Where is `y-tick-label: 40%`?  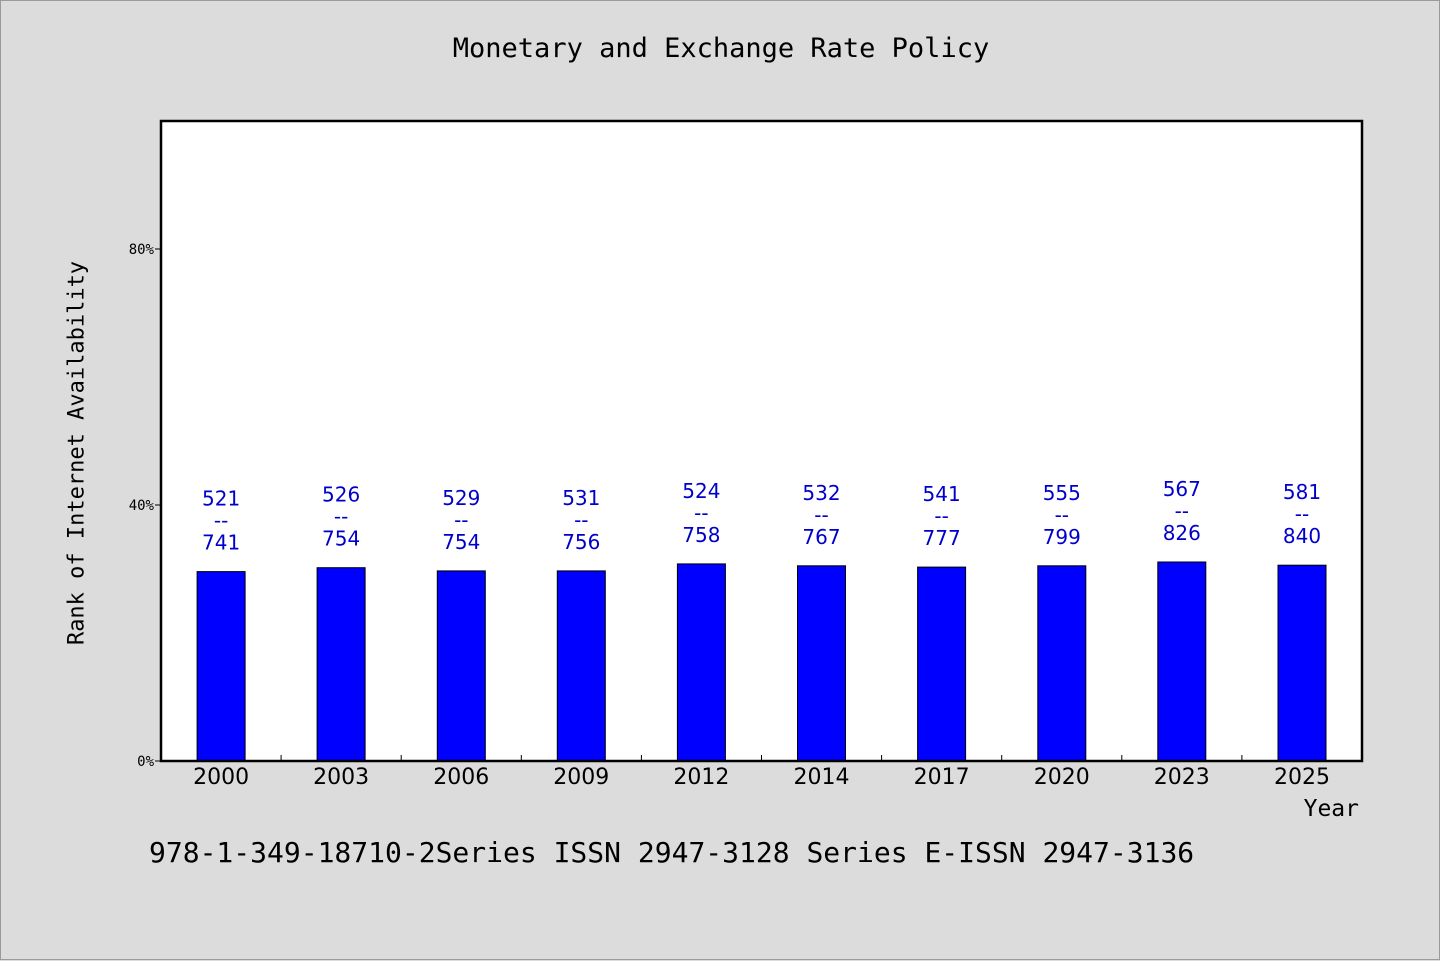
y-tick-label: 40% is located at coordinates (142, 506).